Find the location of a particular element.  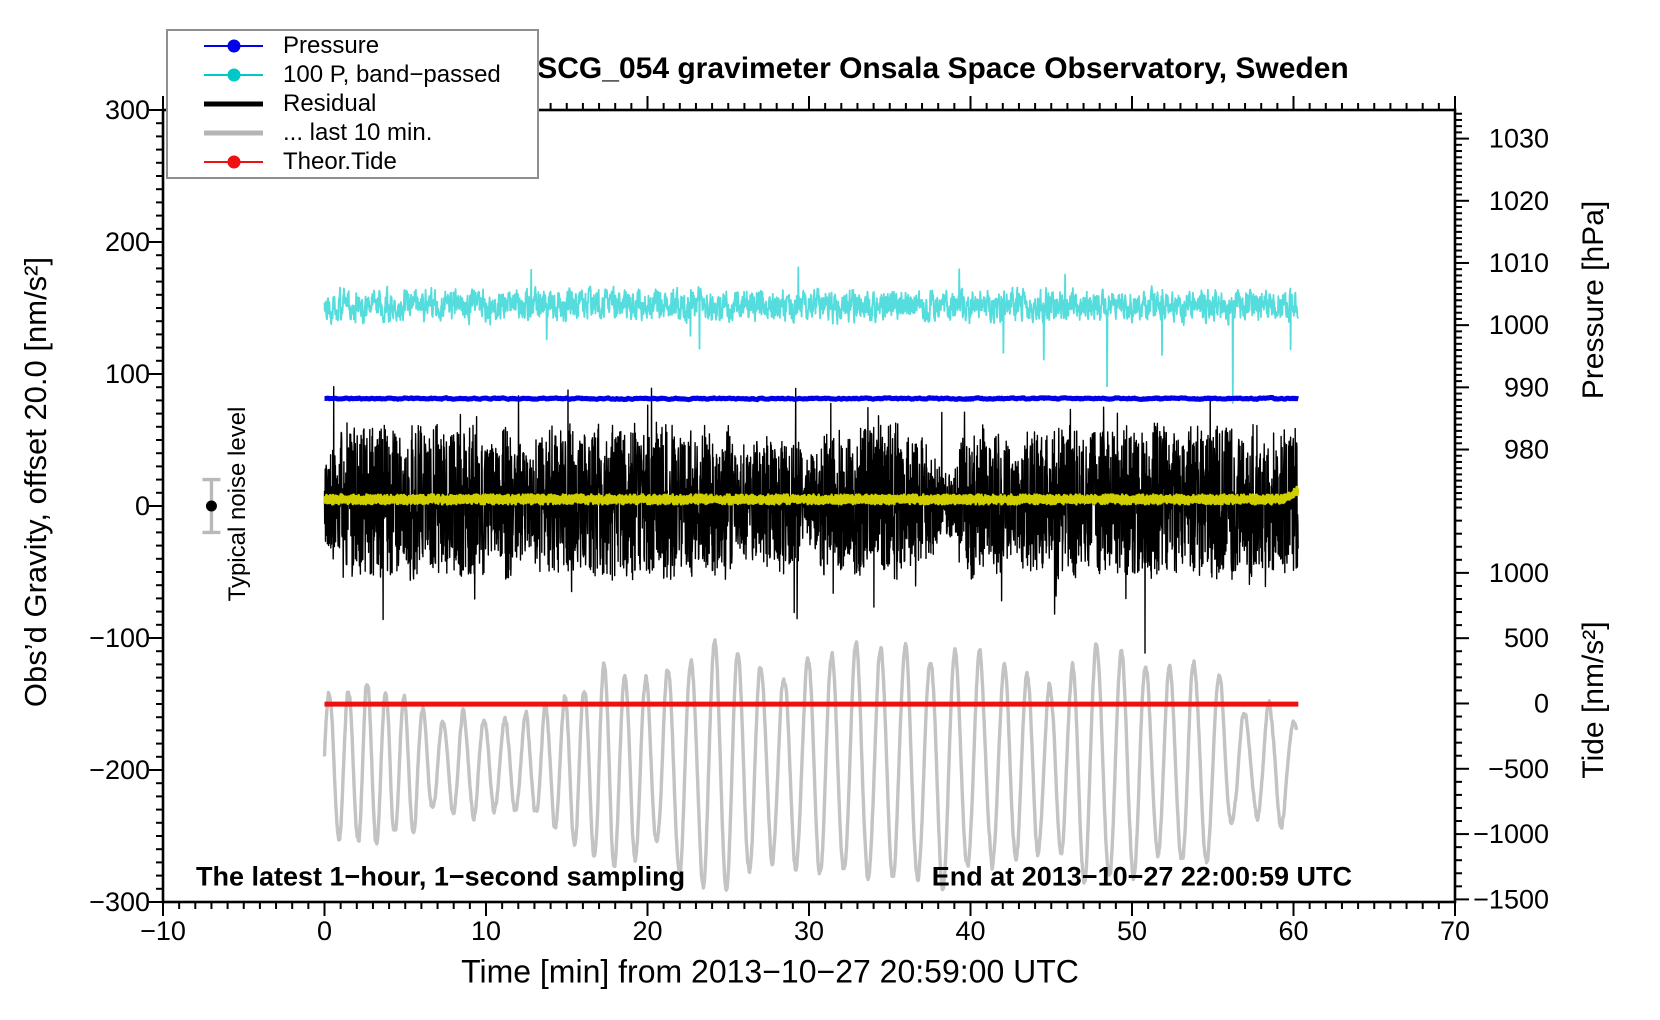

gravity-tick-label: 200 is located at coordinates (127, 242).